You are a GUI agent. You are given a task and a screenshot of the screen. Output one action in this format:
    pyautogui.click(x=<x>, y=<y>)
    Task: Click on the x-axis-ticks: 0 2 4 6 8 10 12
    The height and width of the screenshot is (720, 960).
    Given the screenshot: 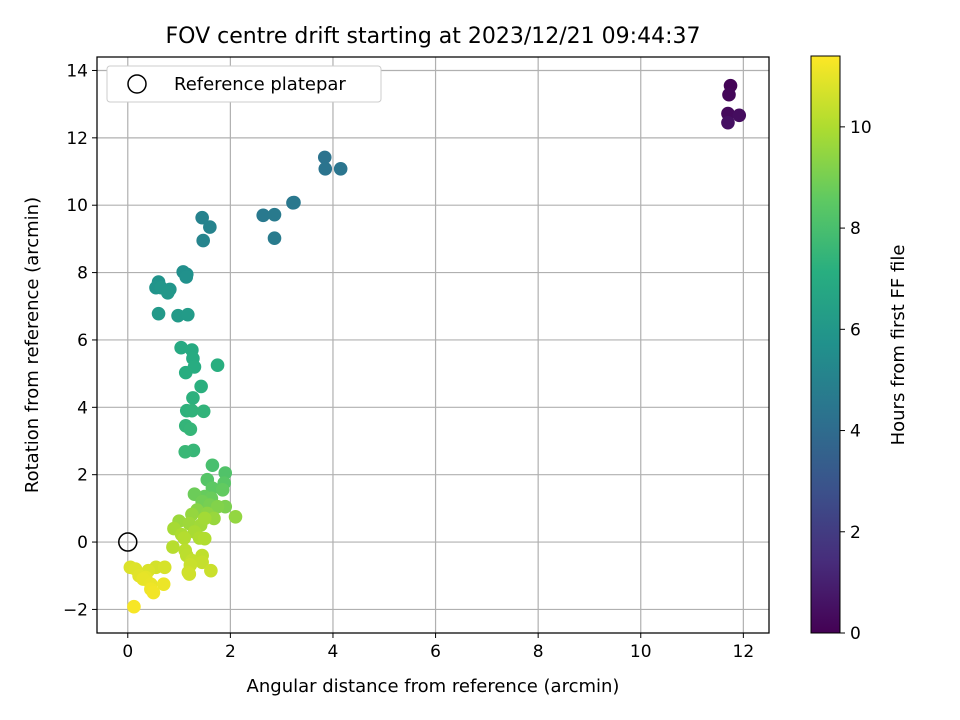 What is the action you would take?
    pyautogui.click(x=438, y=647)
    